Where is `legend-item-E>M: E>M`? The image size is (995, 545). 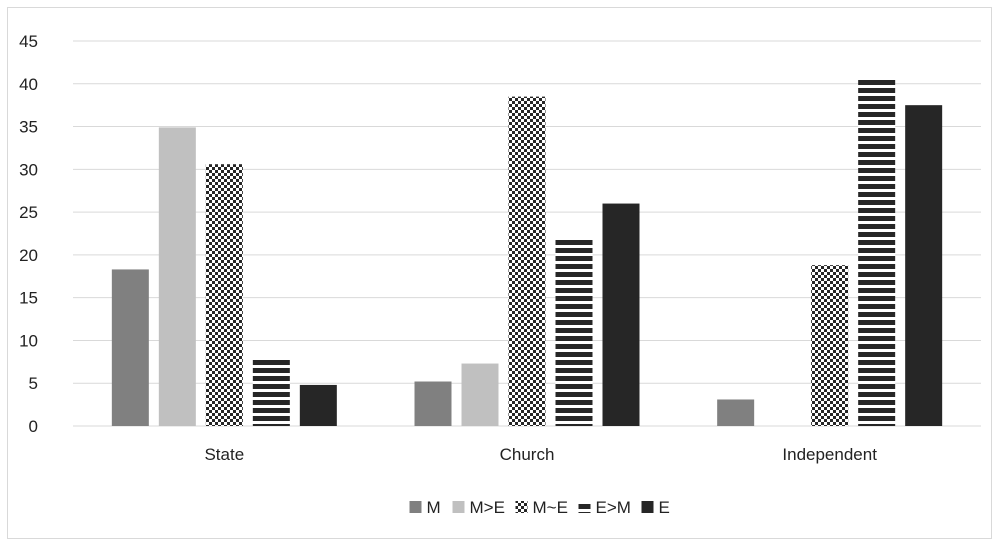 legend-item-E>M: E>M is located at coordinates (604, 507).